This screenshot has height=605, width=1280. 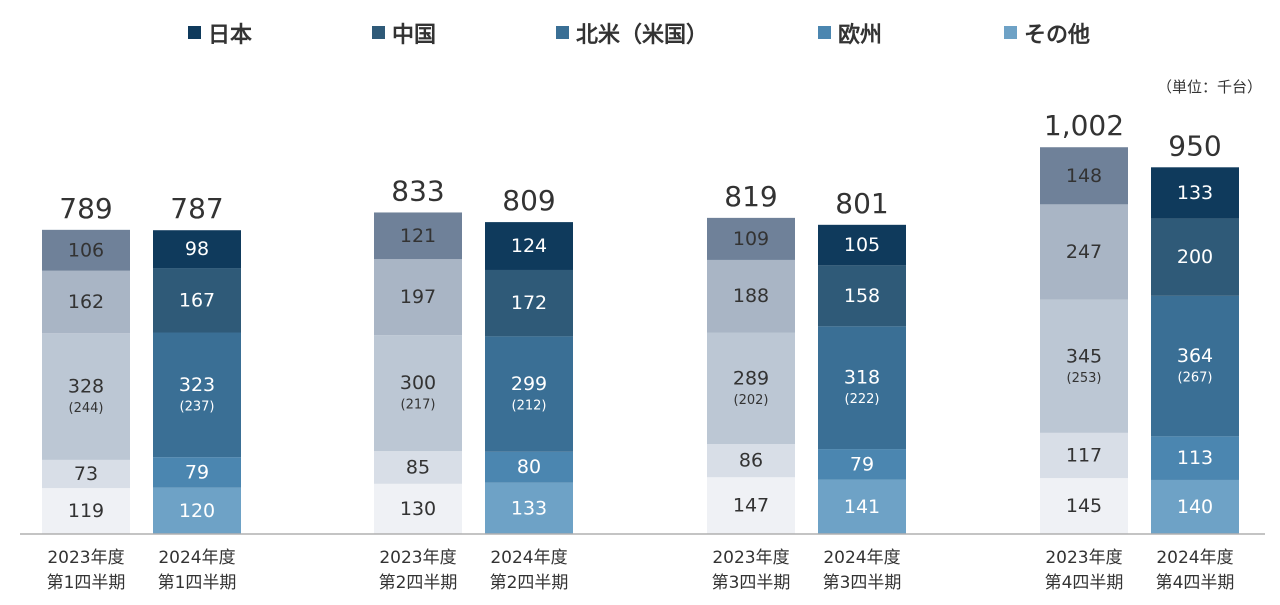 I want to click on legend-label-2: 北米（米国）, so click(x=642, y=35).